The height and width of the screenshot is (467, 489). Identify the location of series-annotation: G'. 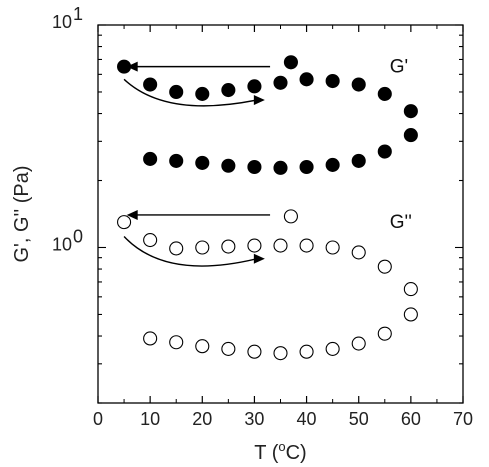
(399, 67).